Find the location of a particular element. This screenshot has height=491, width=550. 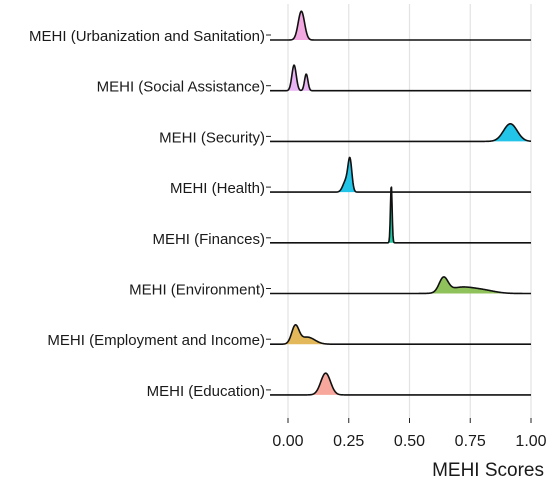

x-tick-label-2: 0.50 is located at coordinates (409, 441).